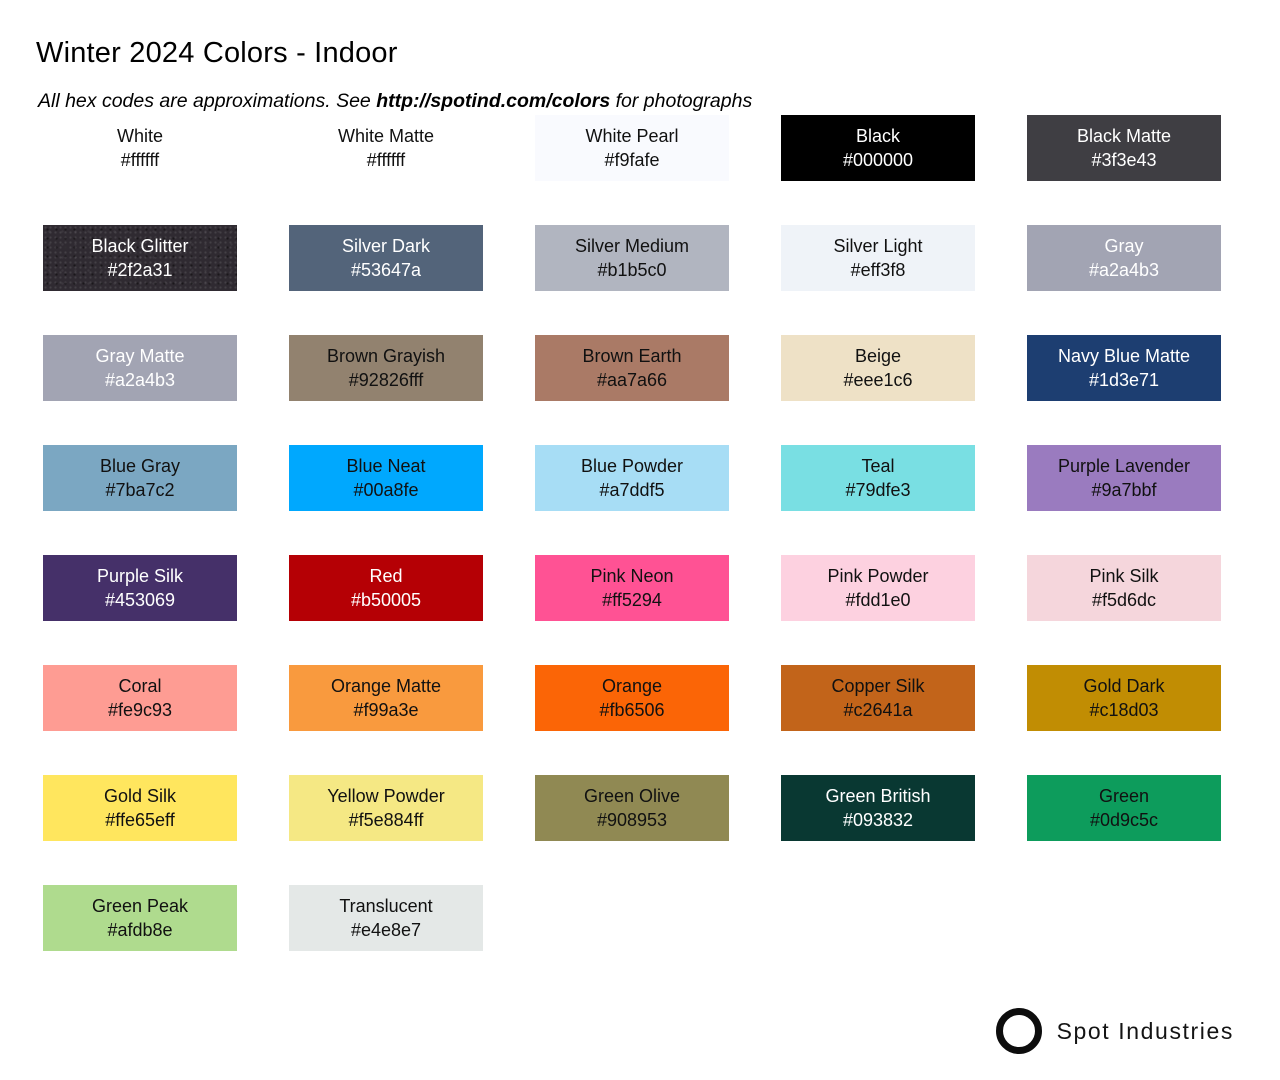 The width and height of the screenshot is (1280, 1080). What do you see at coordinates (140, 490) in the screenshot?
I see `swatch-hex: #7ba7c2` at bounding box center [140, 490].